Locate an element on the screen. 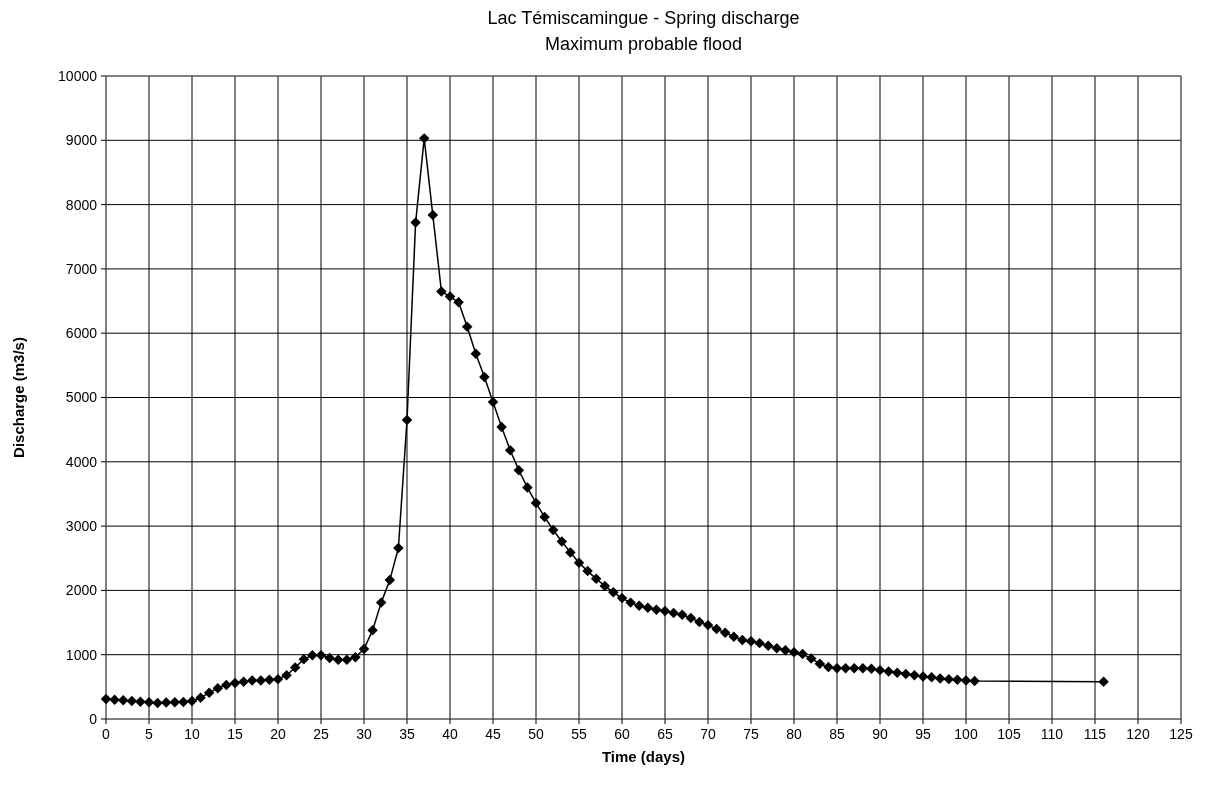  x-tick-label: 70 is located at coordinates (708, 734).